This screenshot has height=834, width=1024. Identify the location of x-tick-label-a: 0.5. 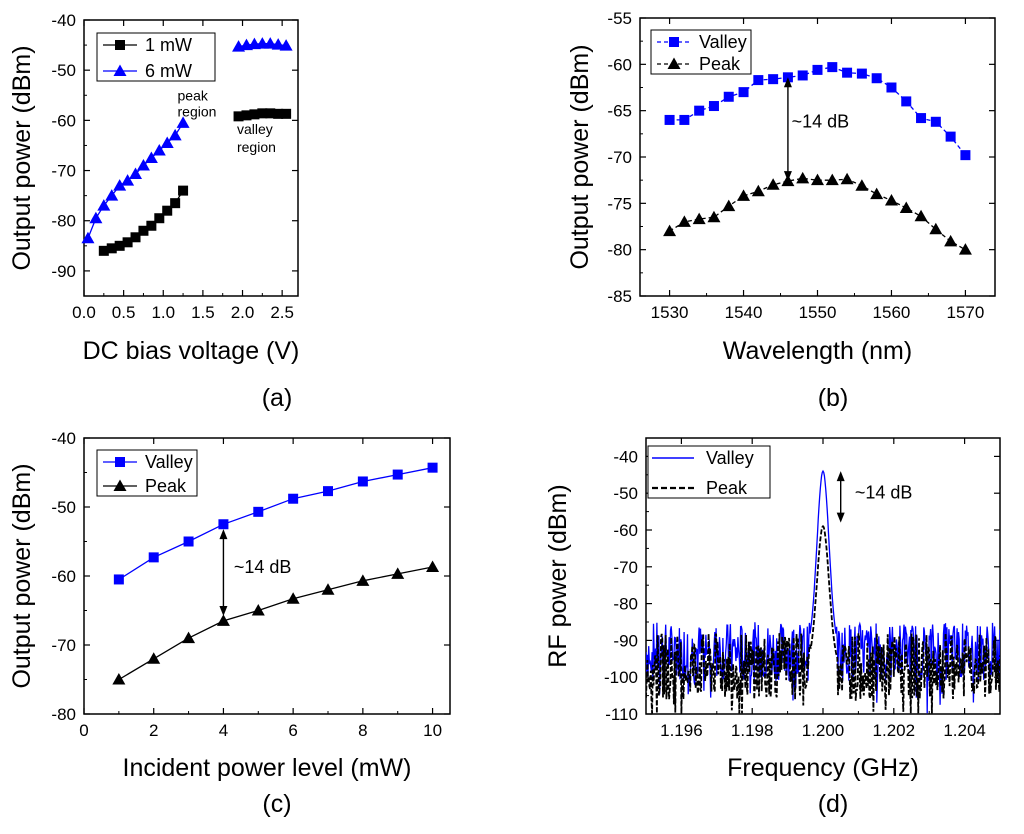
(124, 312).